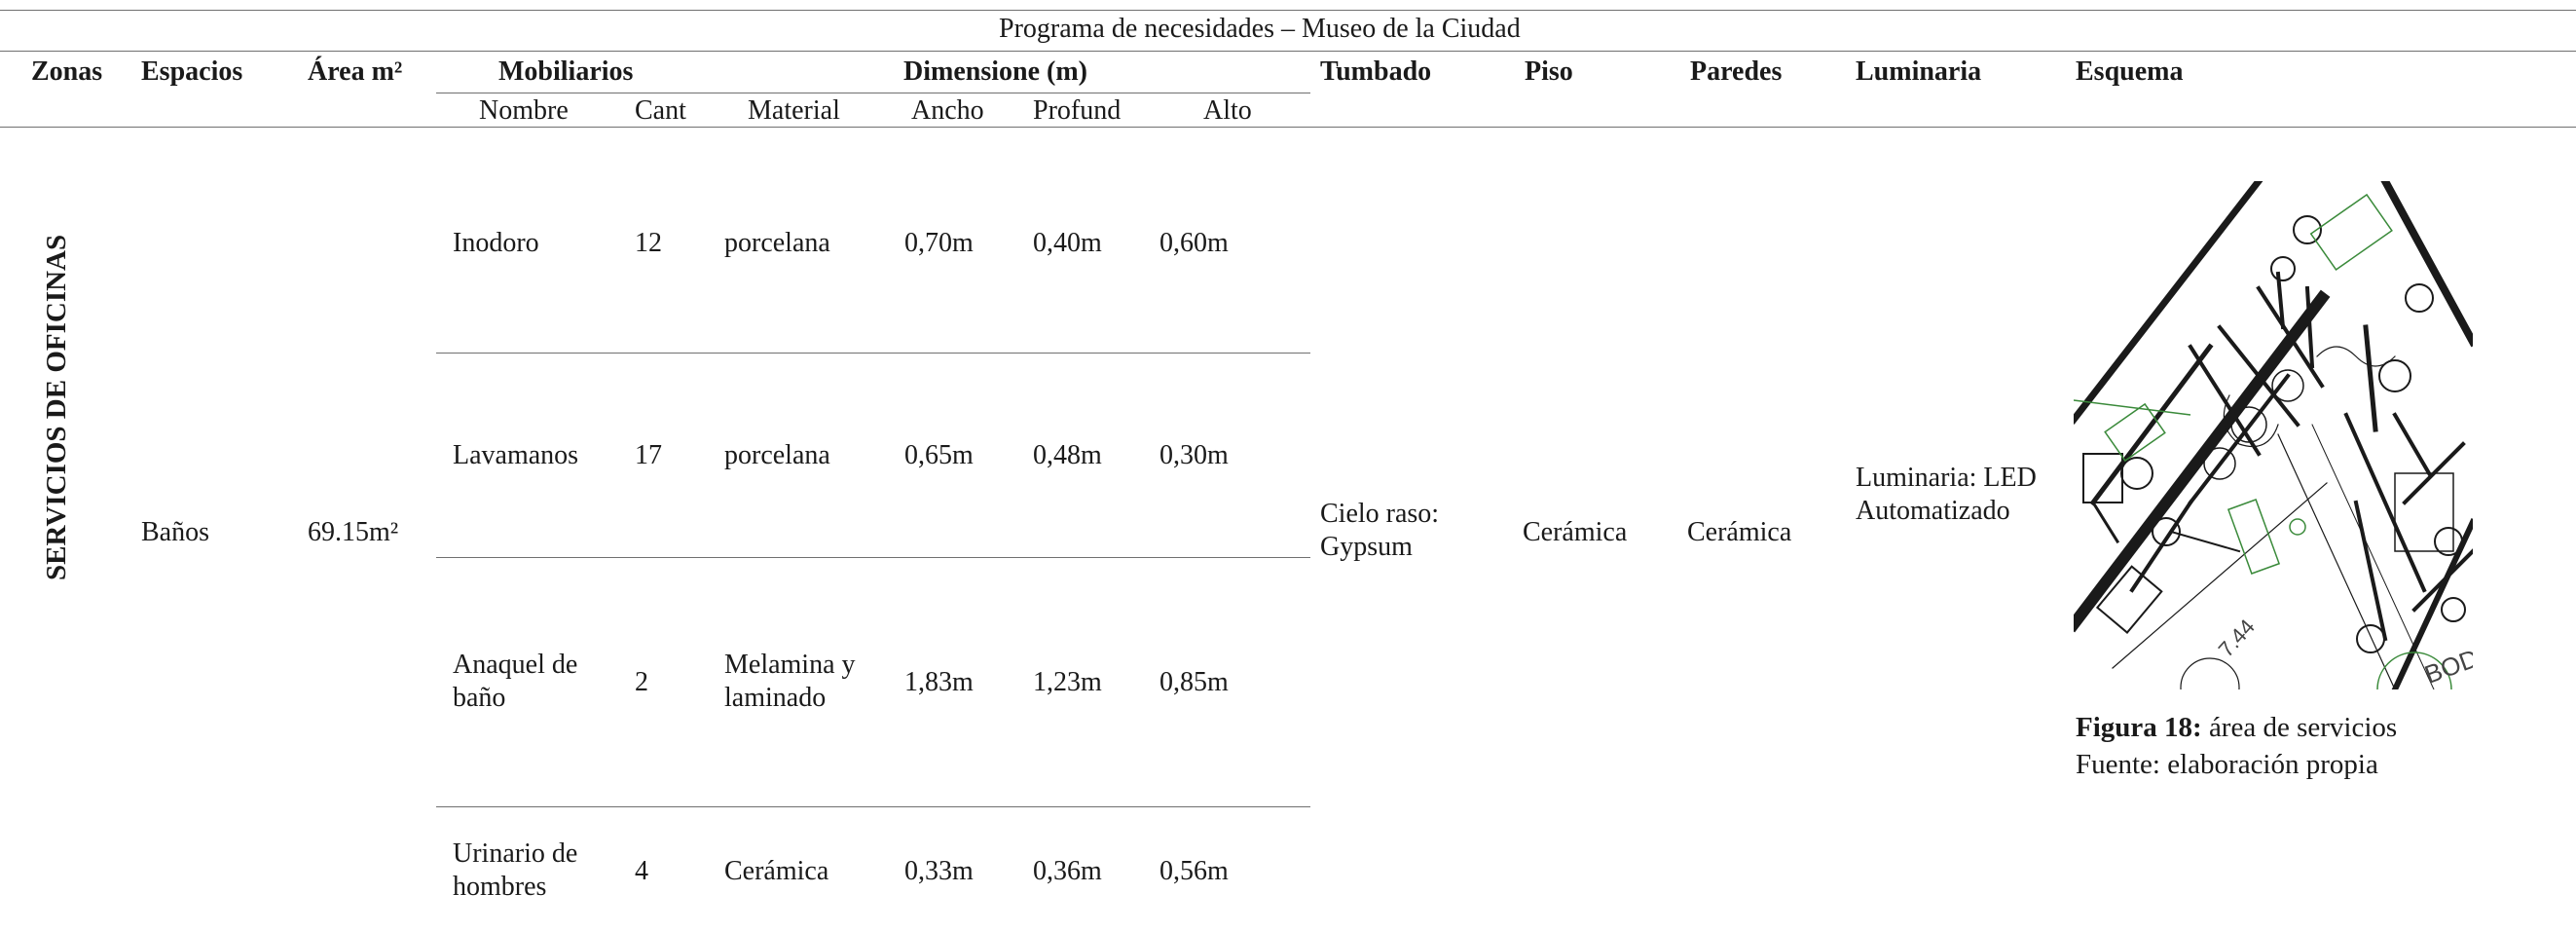 The width and height of the screenshot is (2576, 931). Describe the element at coordinates (660, 110) in the screenshot. I see `subheader-cant: Cant` at that location.